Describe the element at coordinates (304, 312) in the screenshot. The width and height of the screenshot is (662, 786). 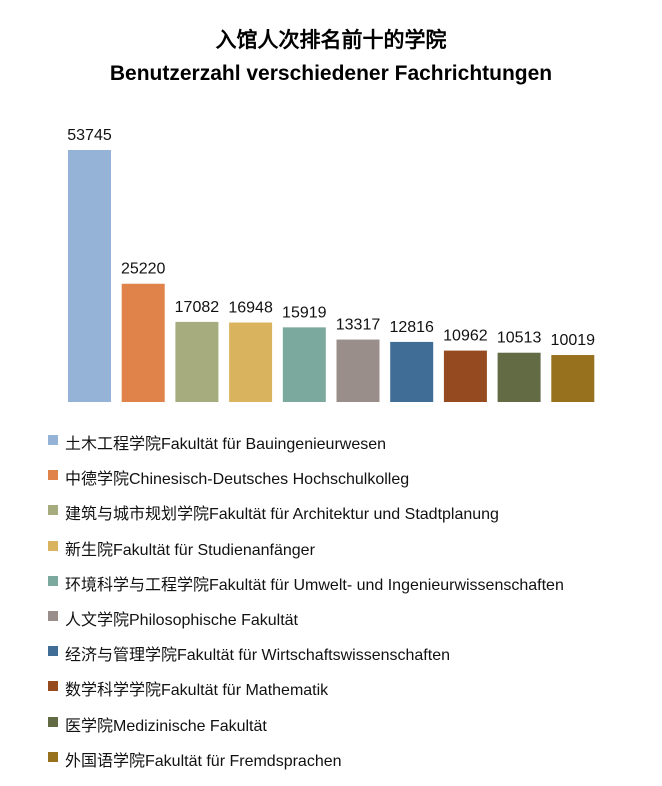
I see `data-label: 15919` at that location.